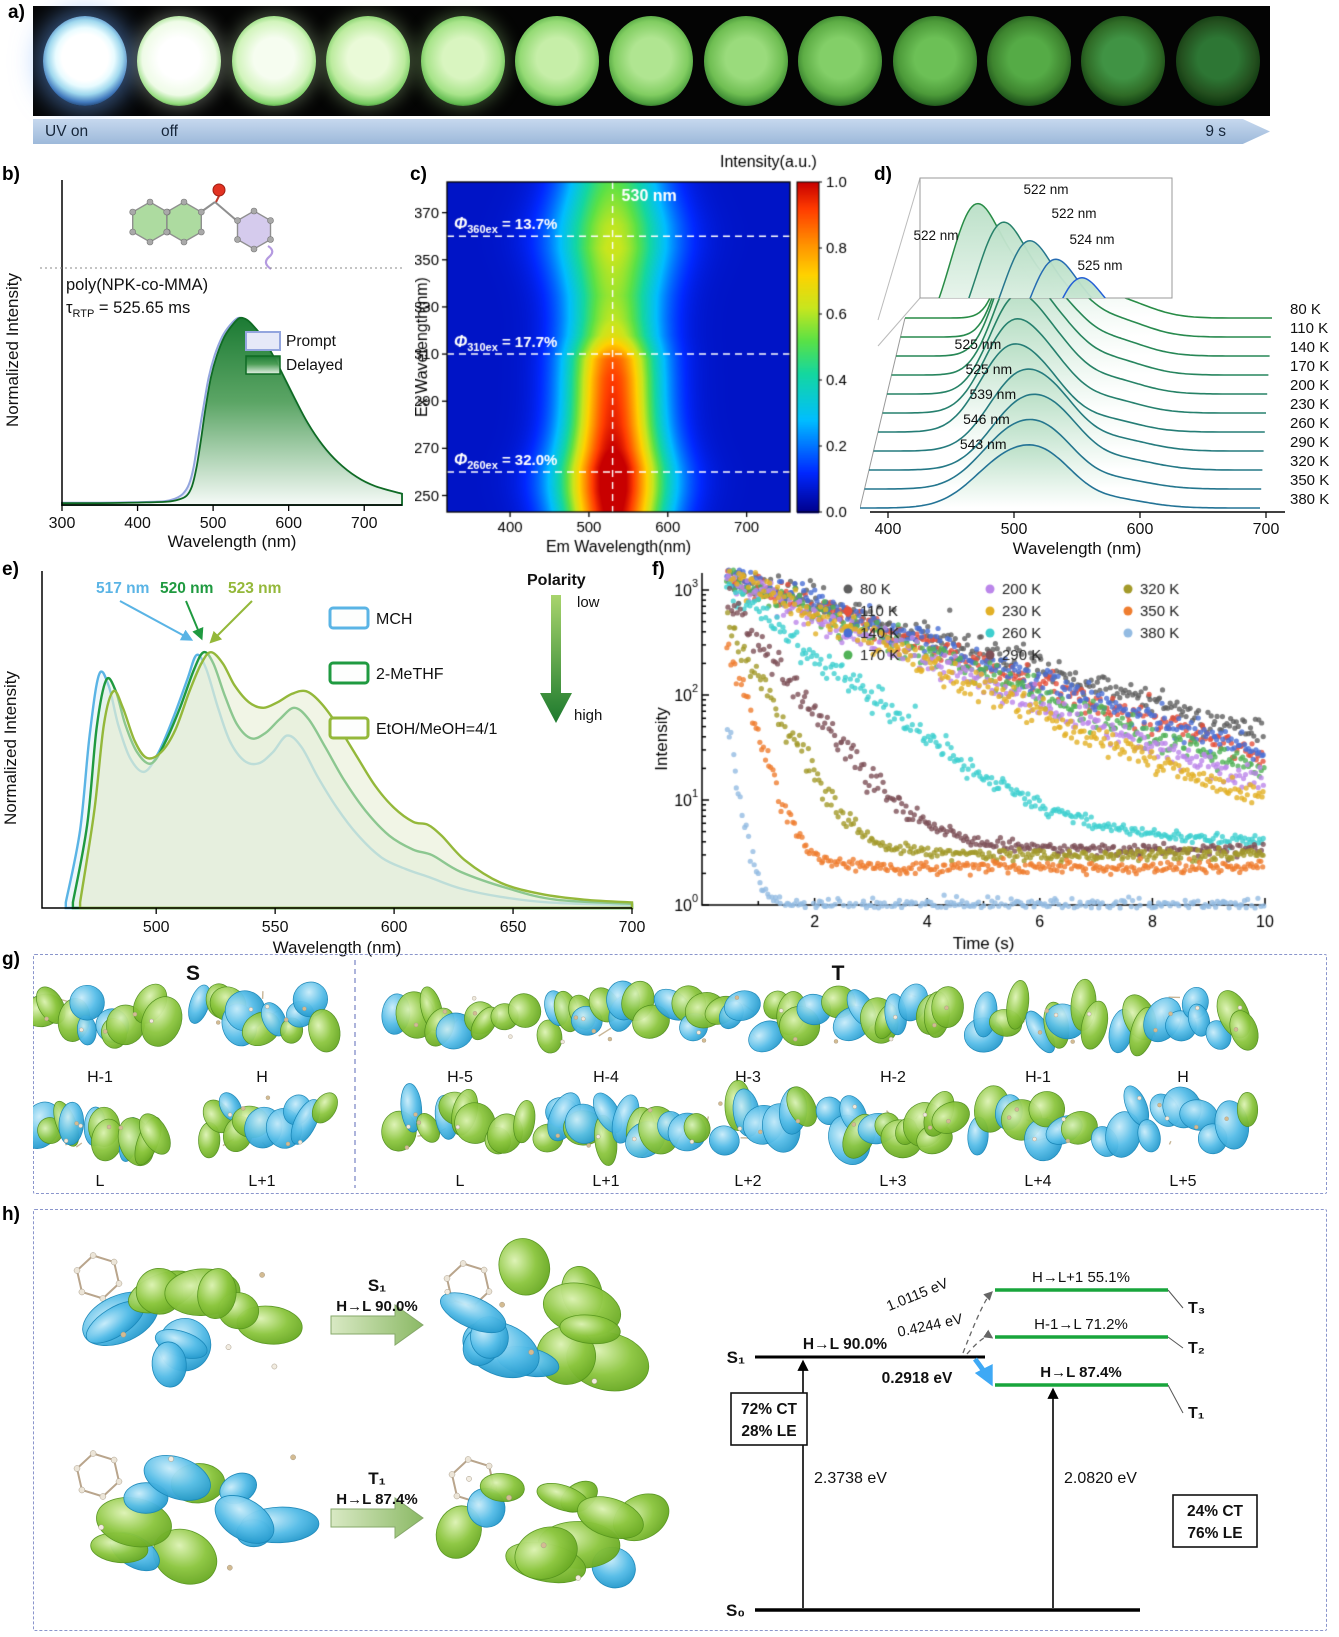 Image resolution: width=1339 pixels, height=1637 pixels. I want to click on polarity-high: high, so click(588, 715).